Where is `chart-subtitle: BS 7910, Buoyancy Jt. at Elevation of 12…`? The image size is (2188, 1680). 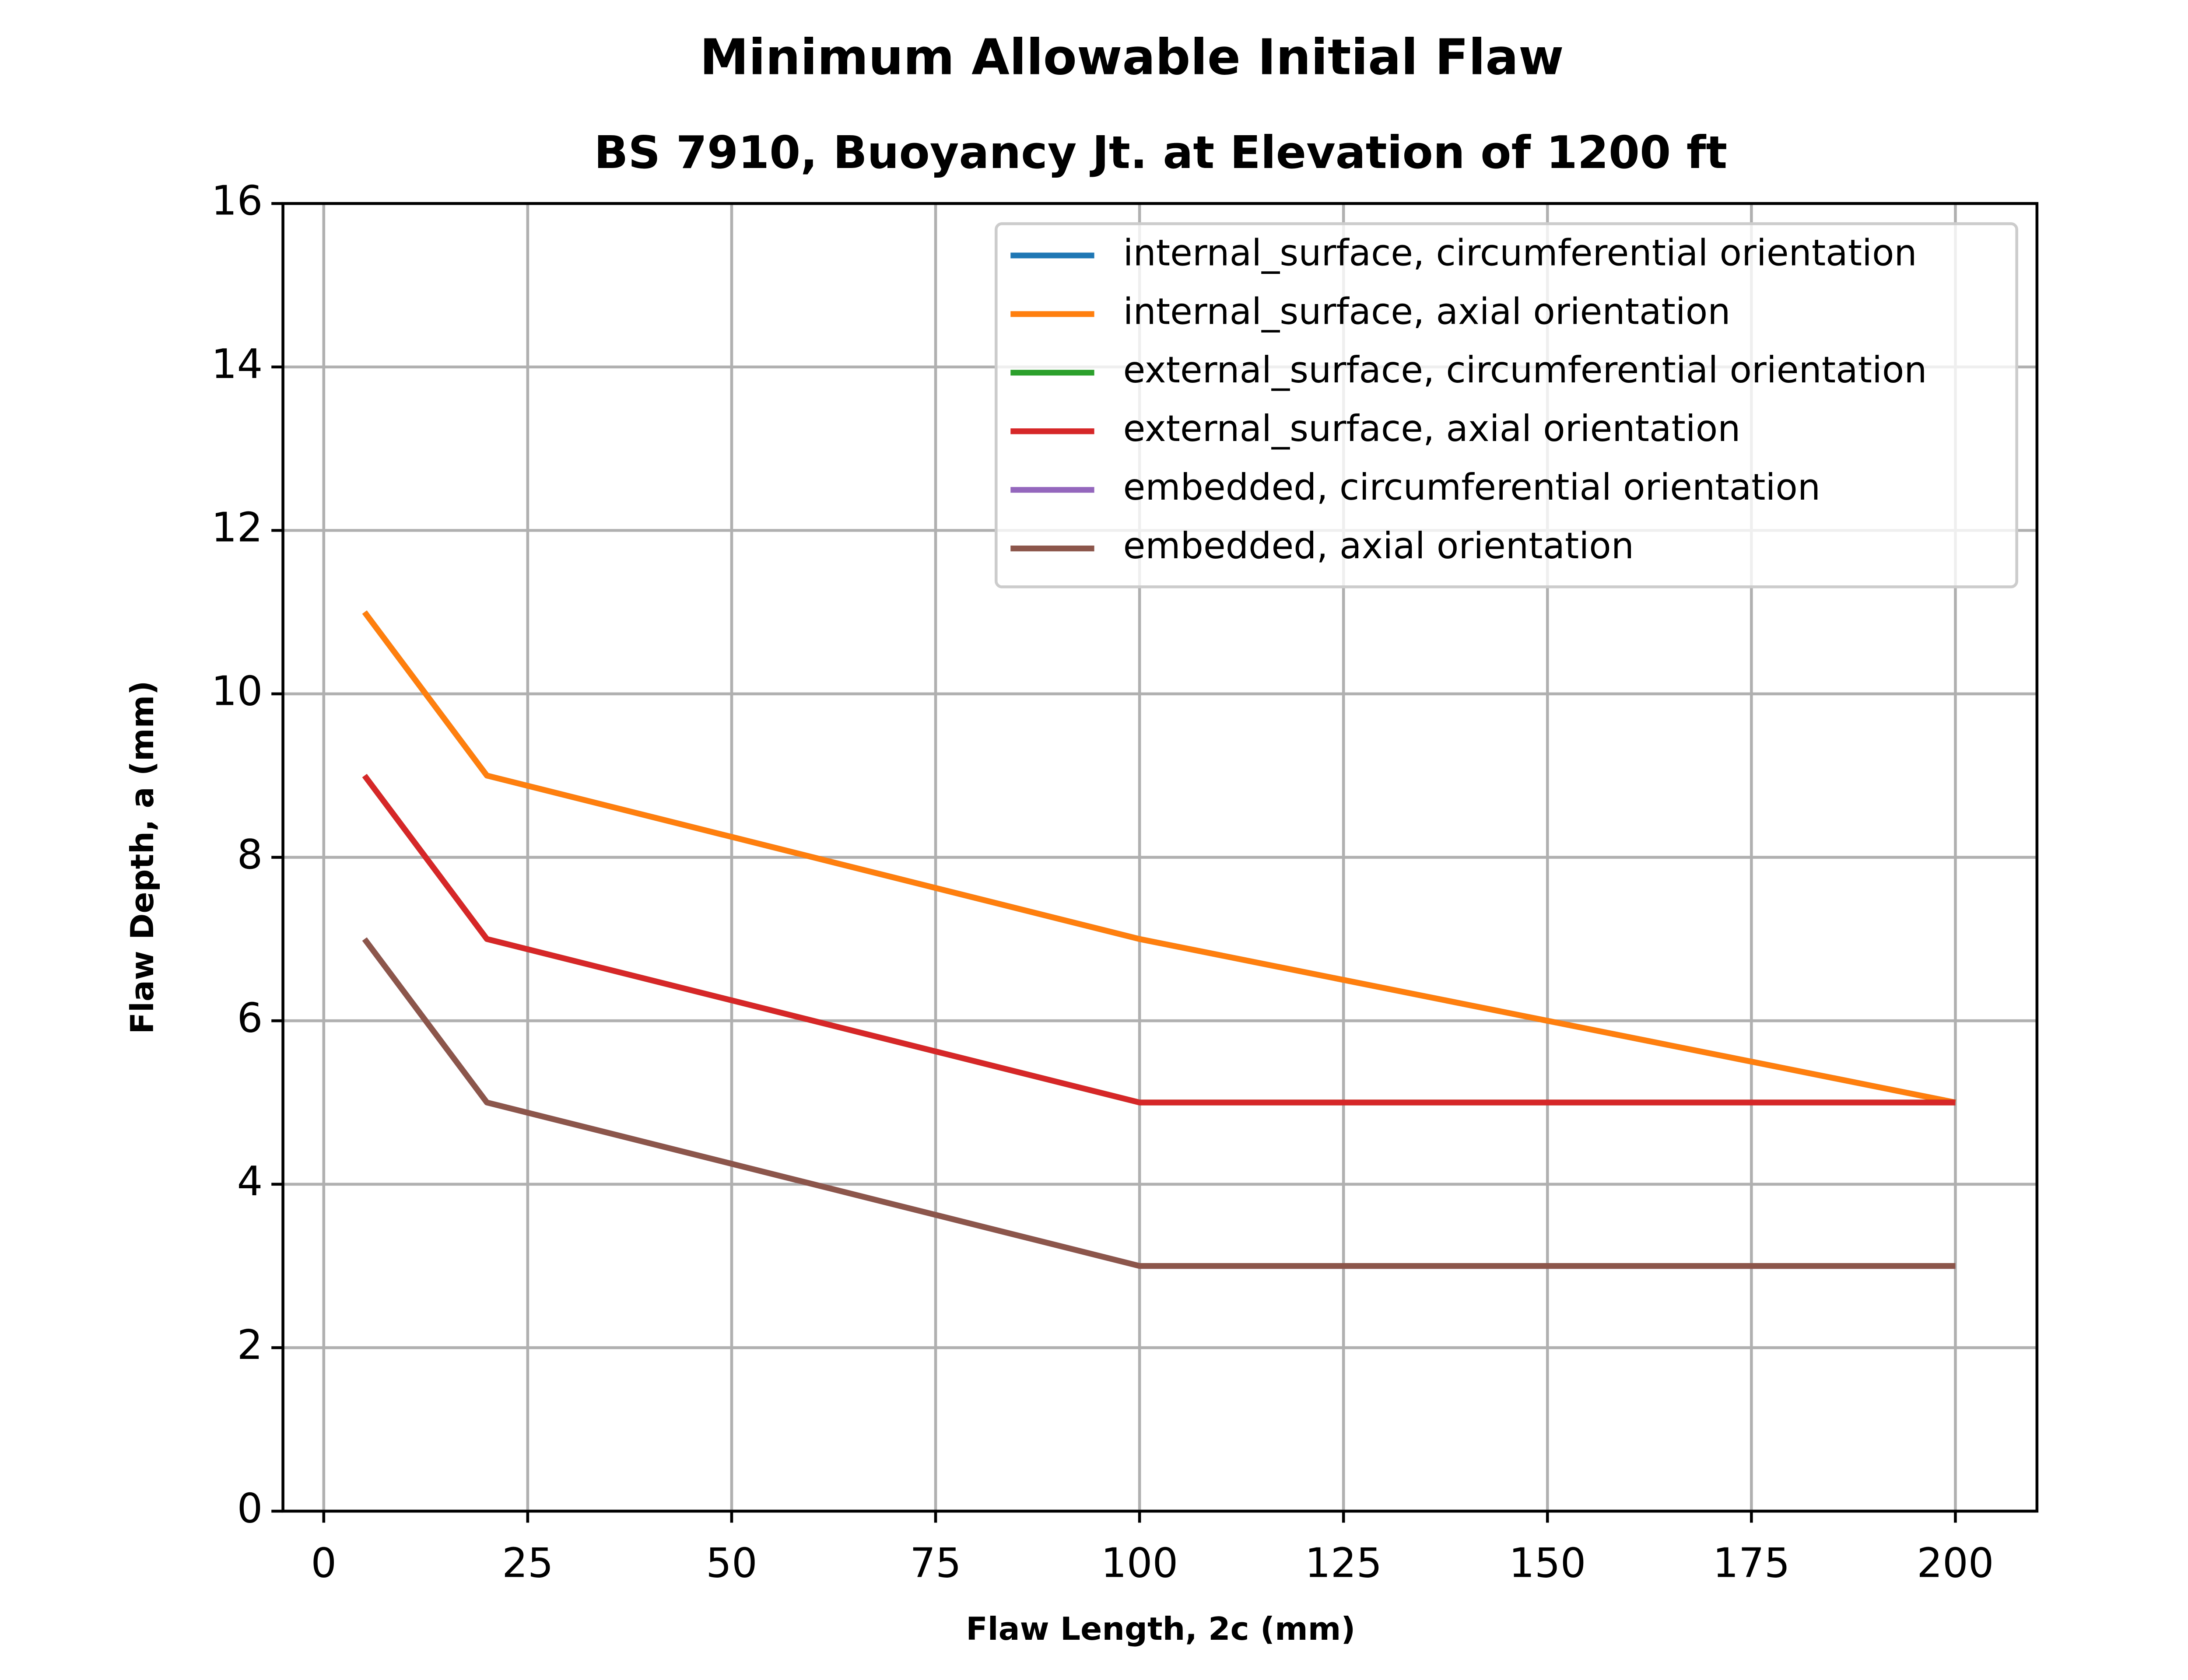
chart-subtitle: BS 7910, Buoyancy Jt. at Elevation of 12… is located at coordinates (1161, 153).